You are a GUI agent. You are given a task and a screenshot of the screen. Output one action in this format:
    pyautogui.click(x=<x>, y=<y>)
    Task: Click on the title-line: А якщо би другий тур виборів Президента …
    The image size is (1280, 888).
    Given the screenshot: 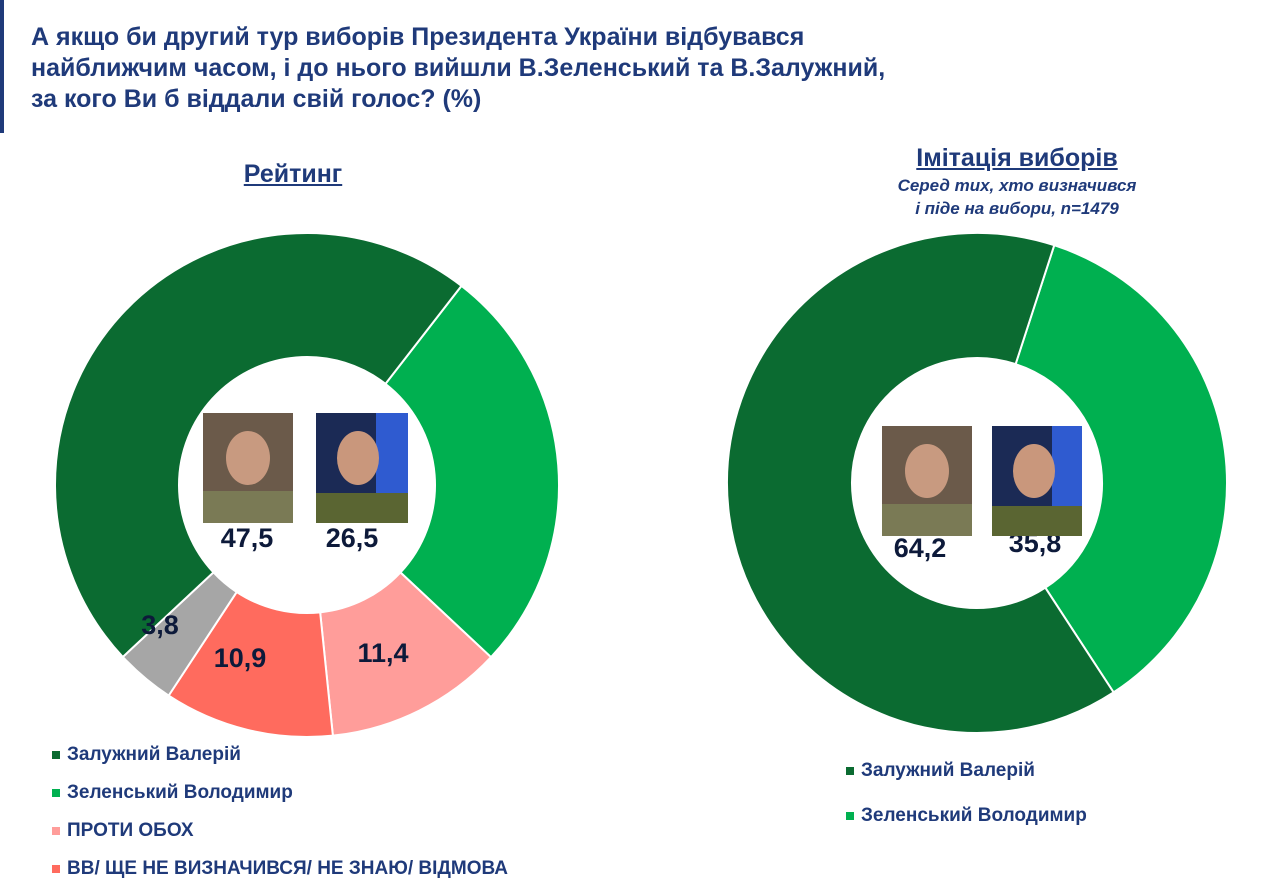 What is the action you would take?
    pyautogui.click(x=418, y=37)
    